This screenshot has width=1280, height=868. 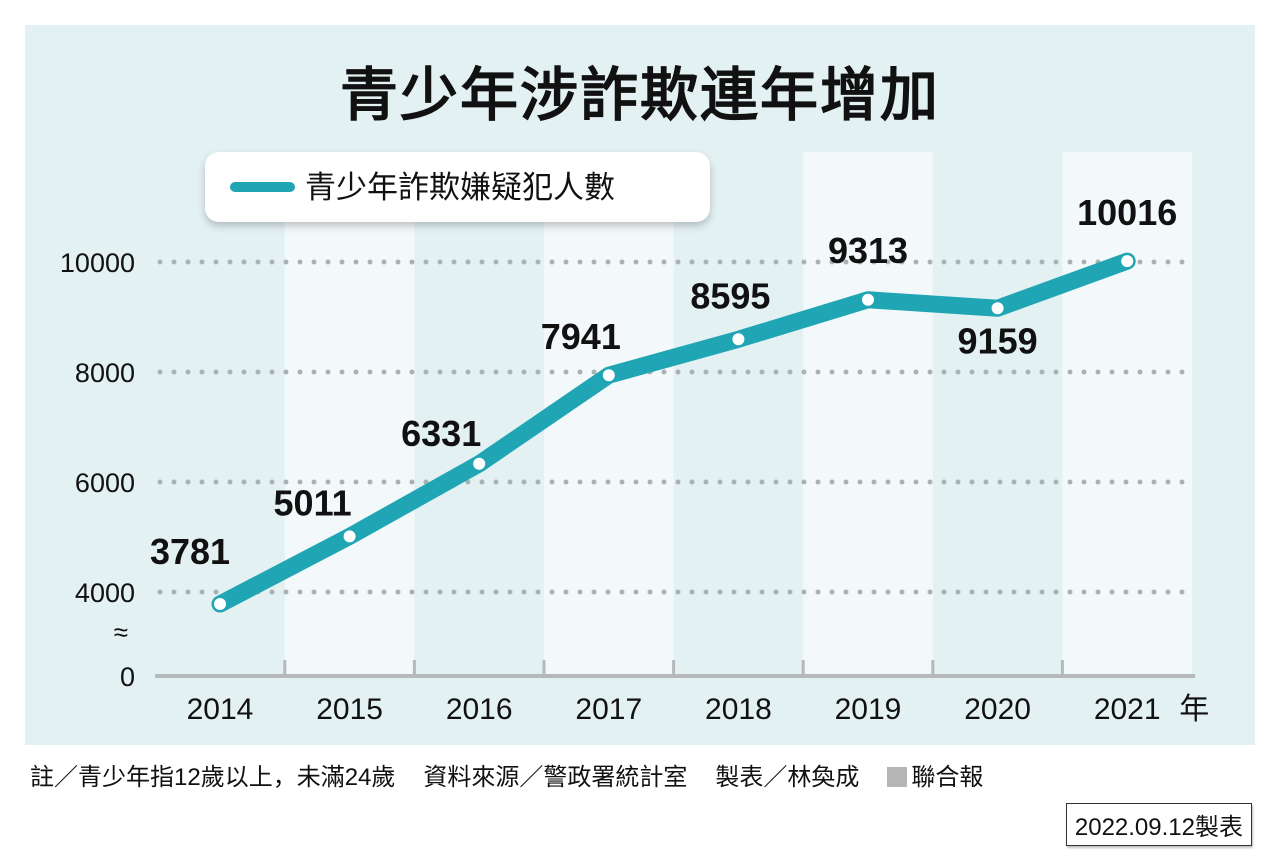 What do you see at coordinates (105, 483) in the screenshot?
I see `y-tick-label: 6000` at bounding box center [105, 483].